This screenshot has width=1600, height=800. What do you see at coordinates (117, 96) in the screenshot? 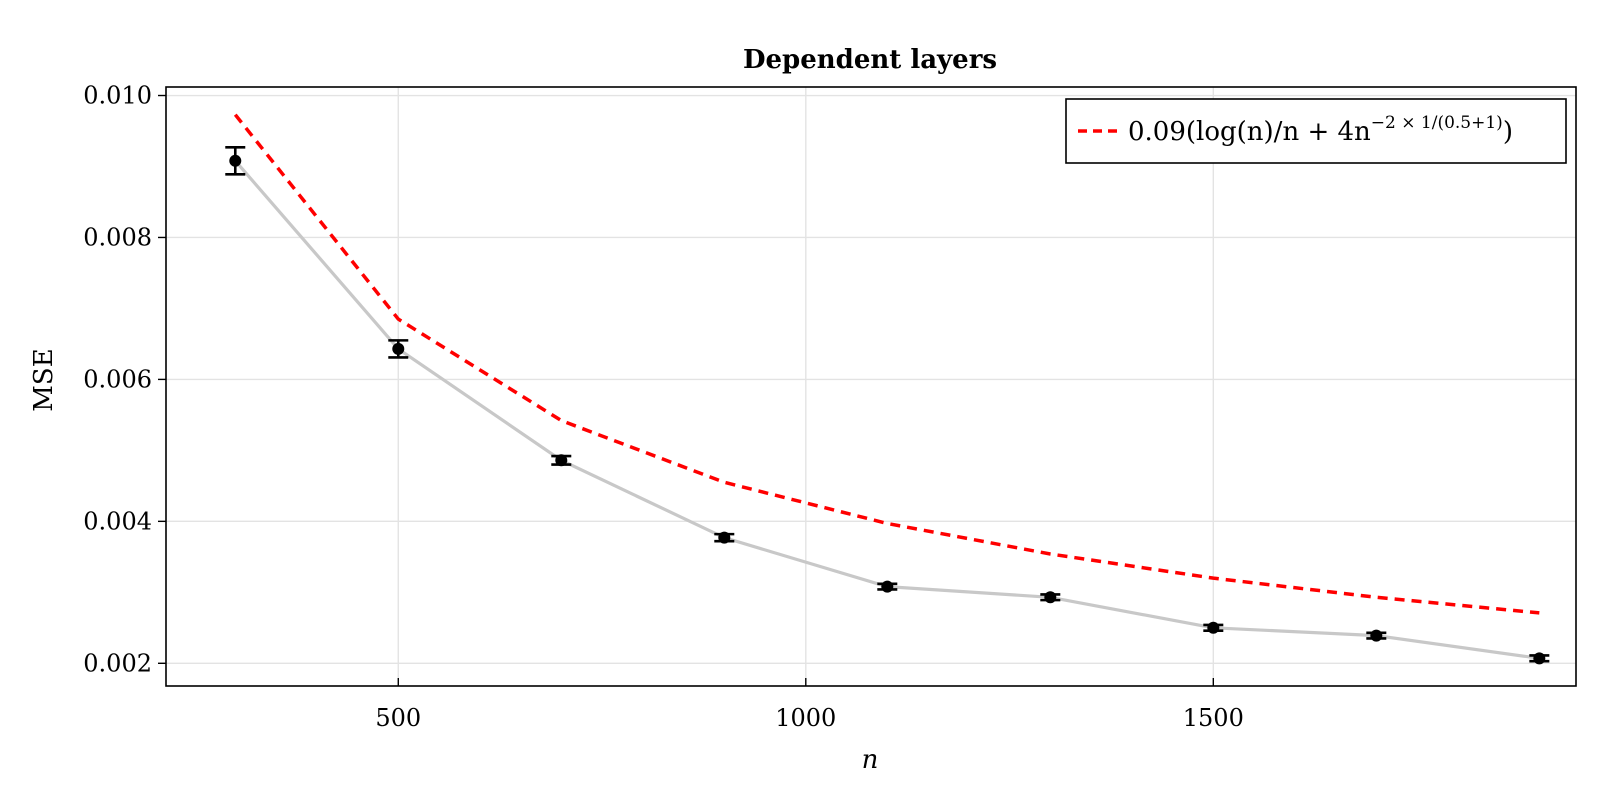
I see `y-tick-label: 0.010` at bounding box center [117, 96].